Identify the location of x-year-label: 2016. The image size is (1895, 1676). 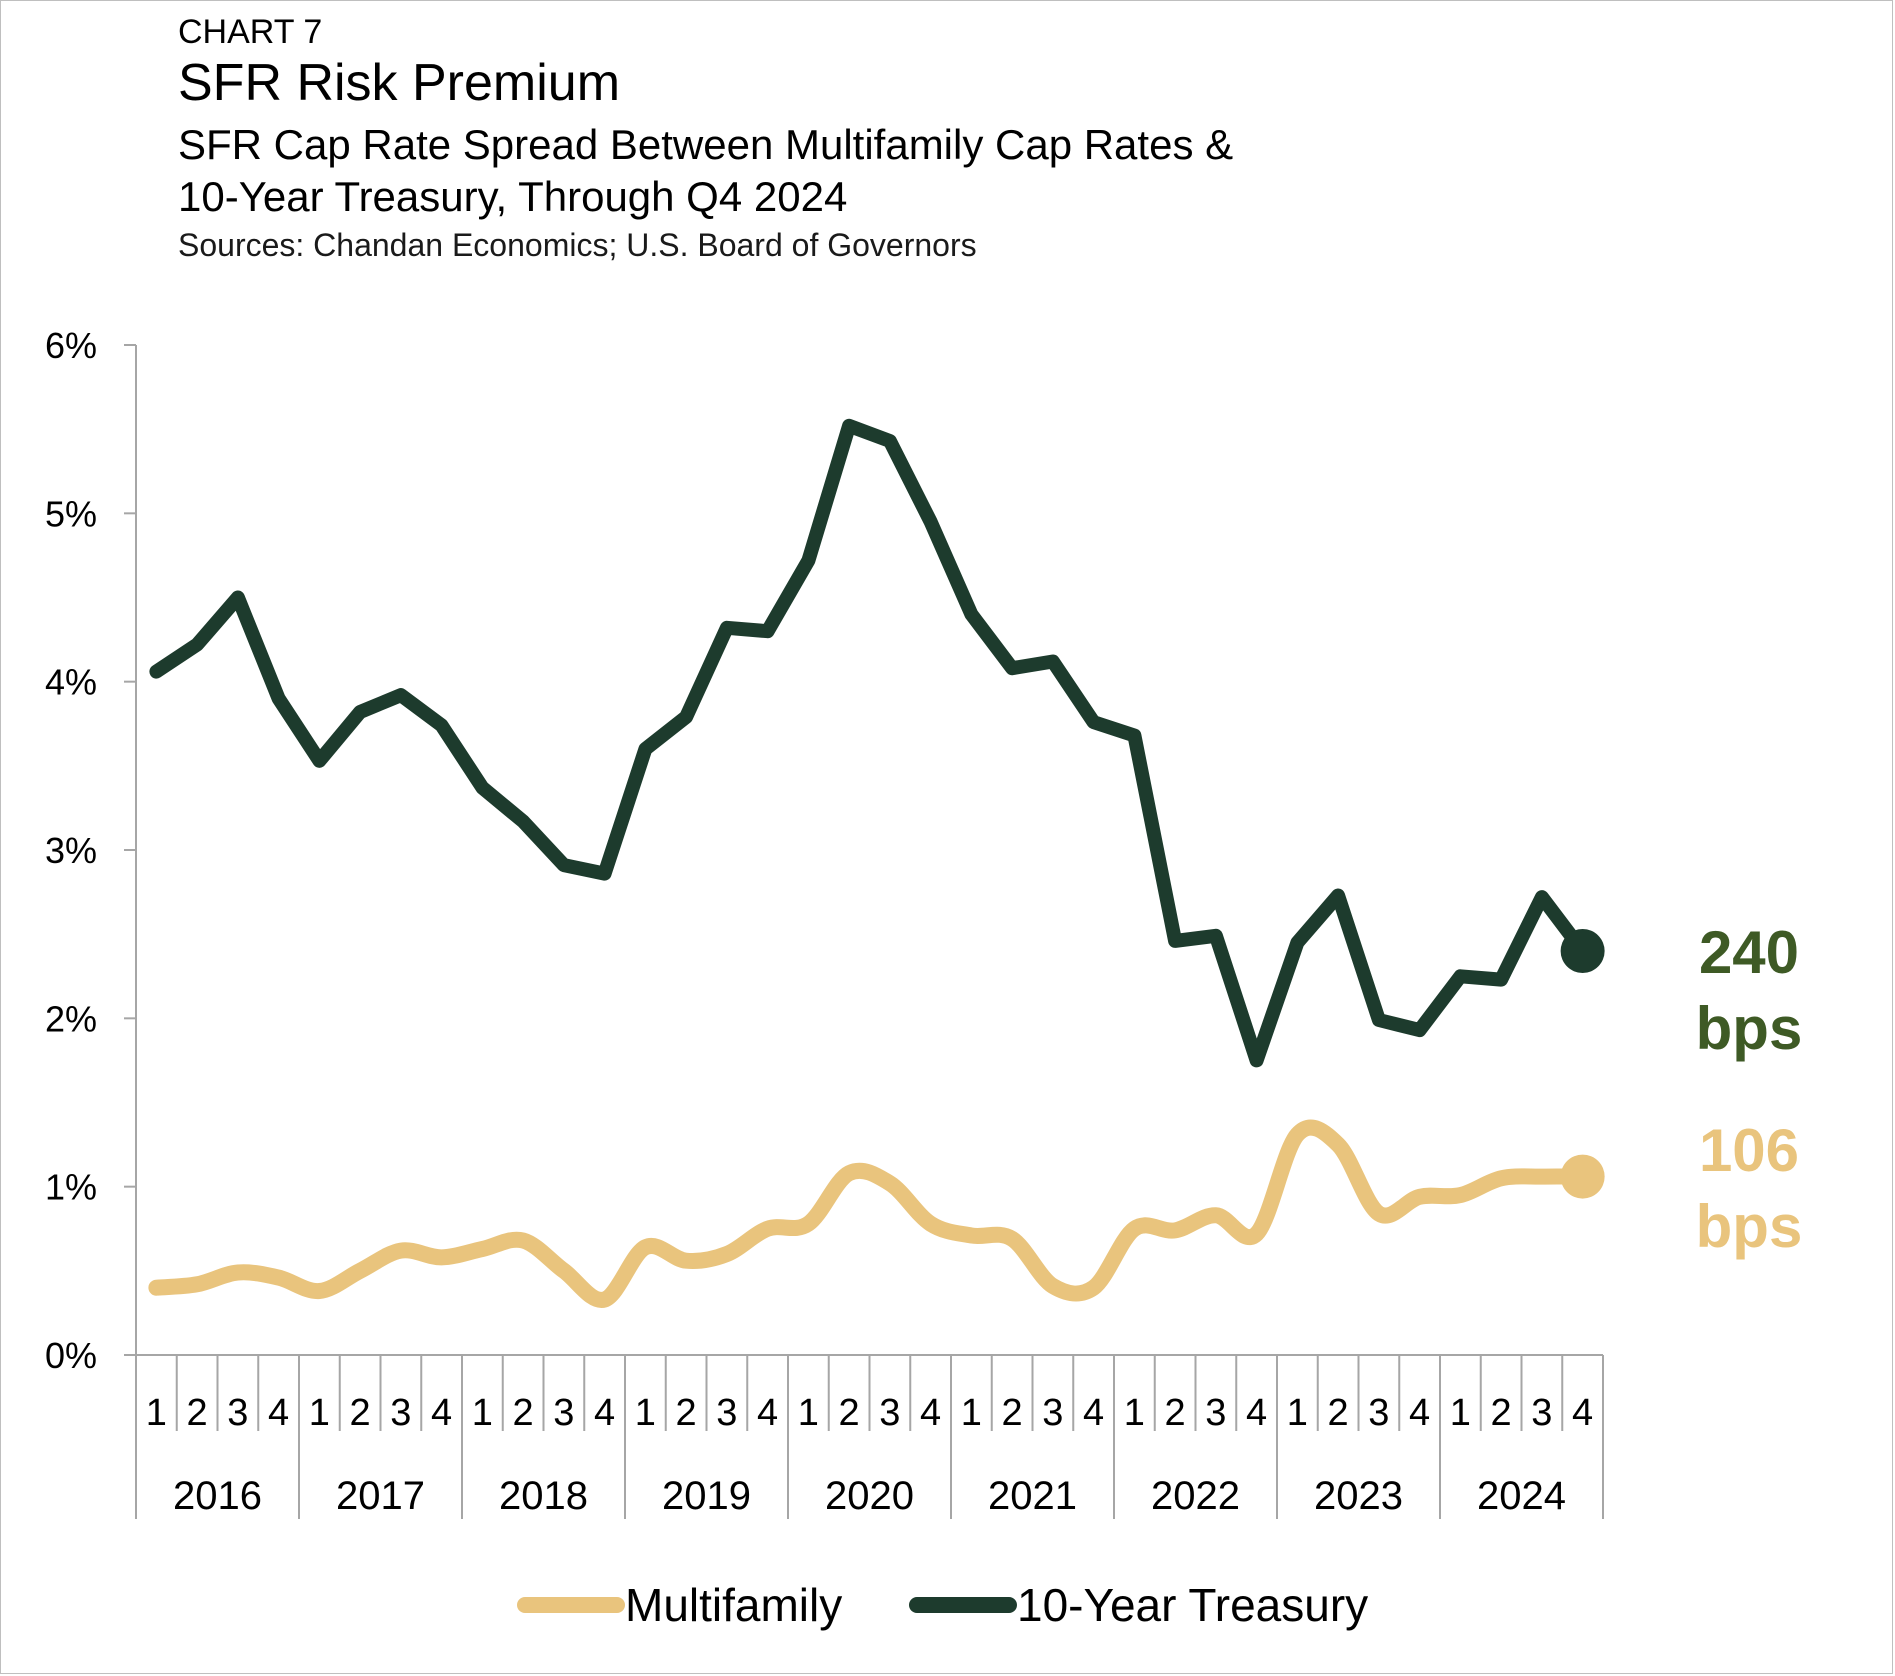
(217, 1496).